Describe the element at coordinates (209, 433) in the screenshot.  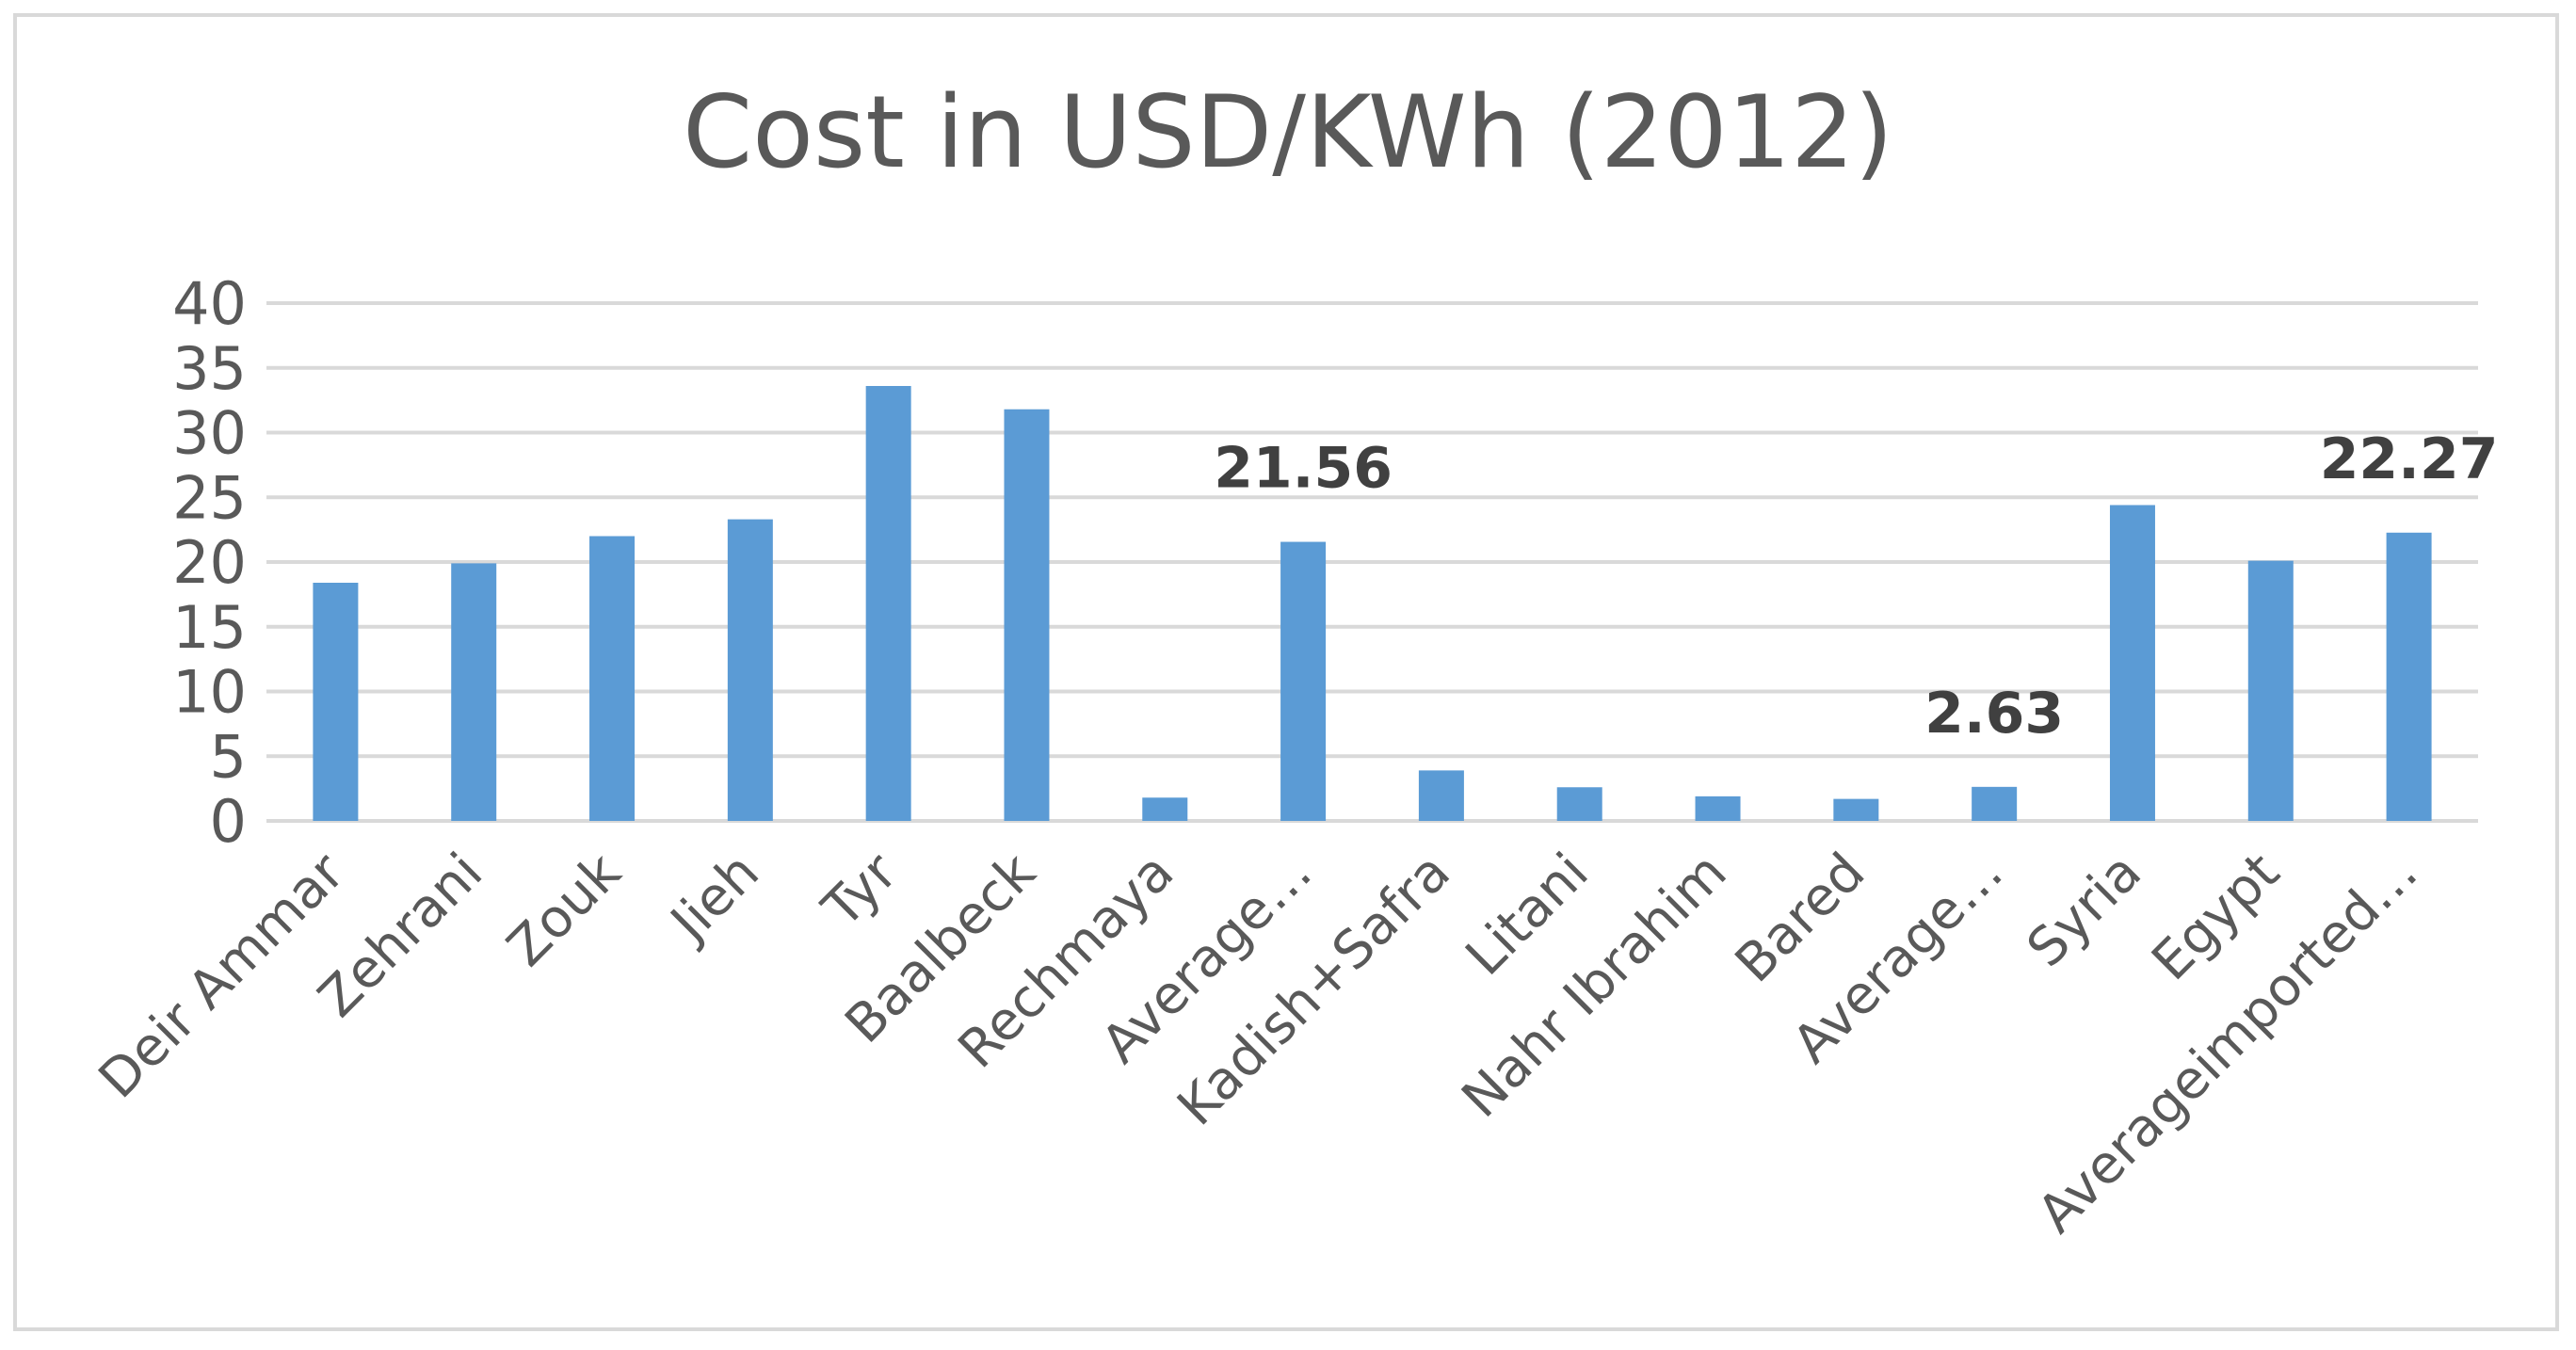
I see `y-tick-label: 30` at that location.